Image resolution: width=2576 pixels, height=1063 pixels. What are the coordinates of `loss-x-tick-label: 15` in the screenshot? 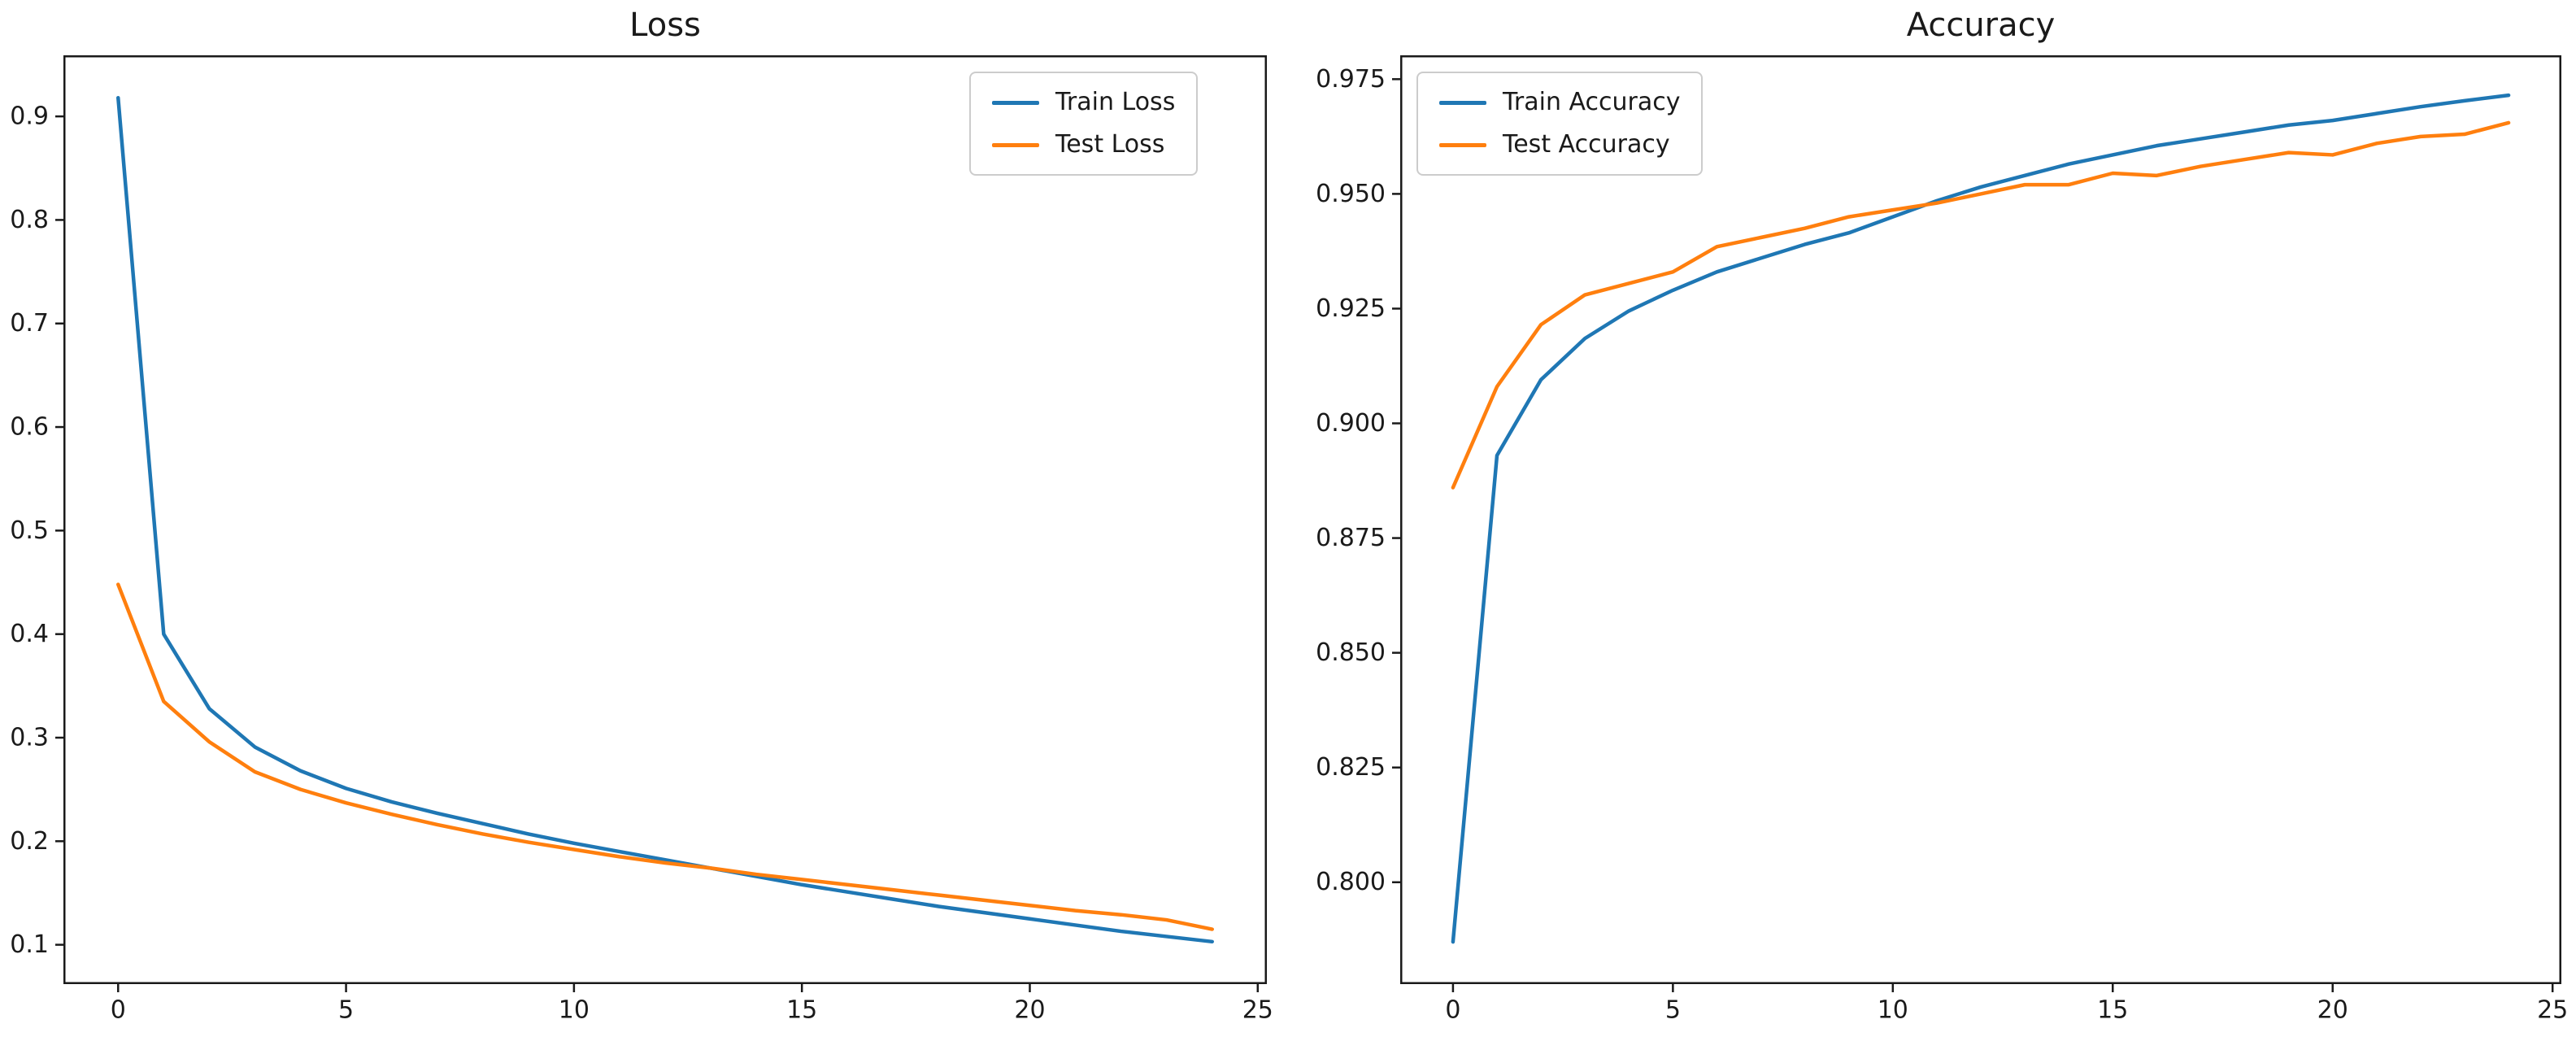 It's located at (802, 1011).